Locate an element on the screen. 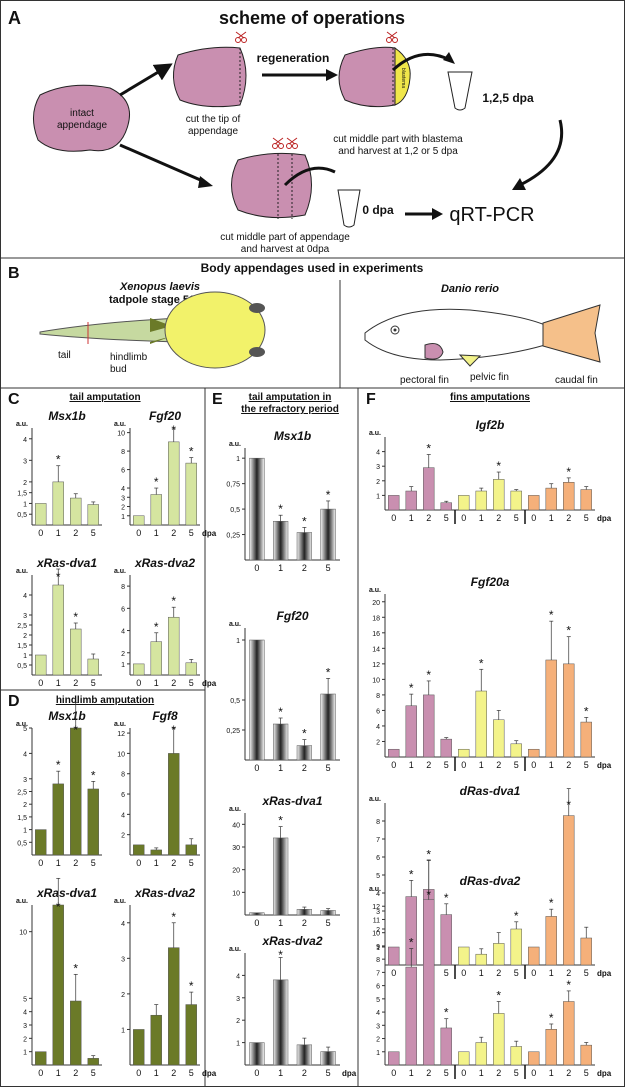 The image size is (625, 1087). chart-title: xRas-dva2 is located at coordinates (164, 893).